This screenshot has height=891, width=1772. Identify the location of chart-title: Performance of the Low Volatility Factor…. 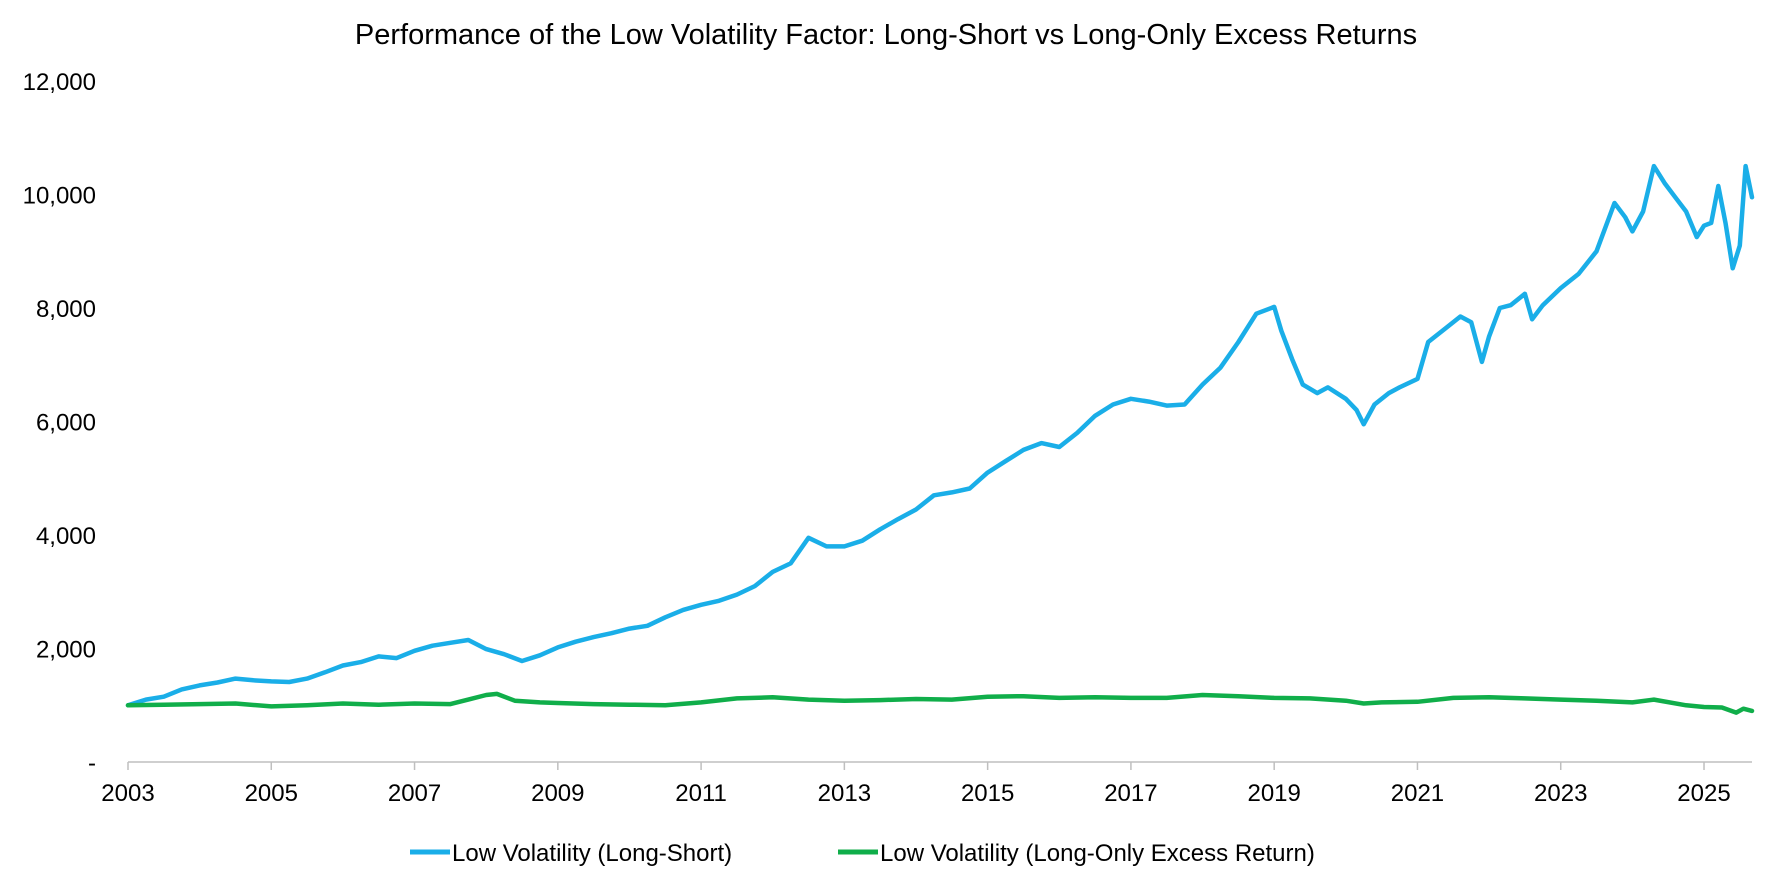
(886, 35).